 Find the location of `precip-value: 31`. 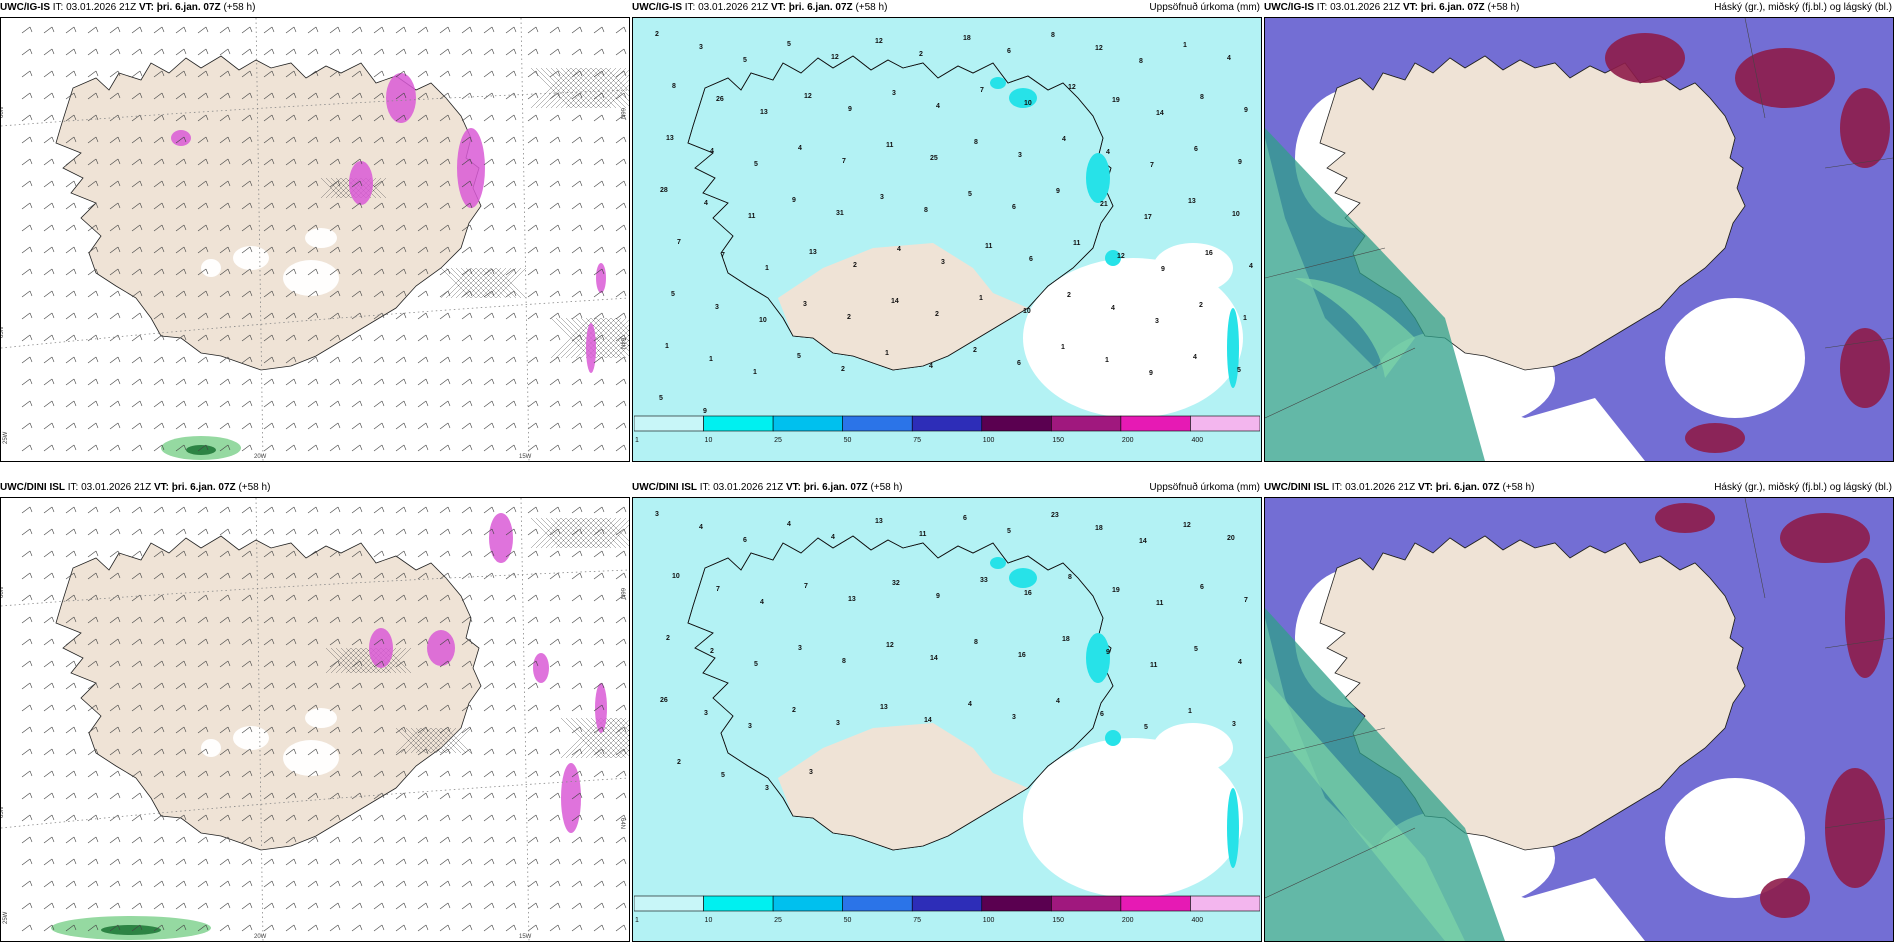

precip-value: 31 is located at coordinates (840, 213).